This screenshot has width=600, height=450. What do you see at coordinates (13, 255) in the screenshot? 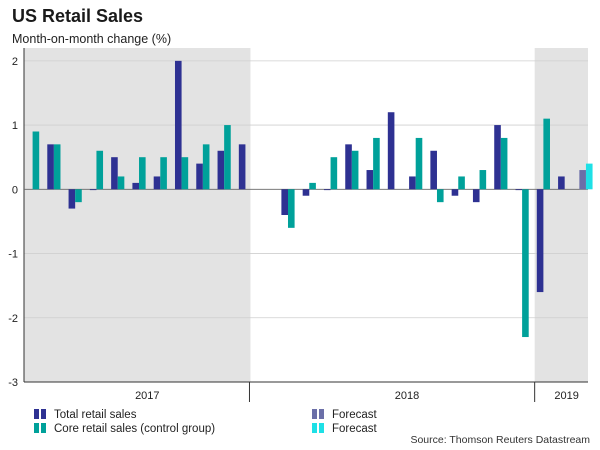
I see `y-tick-label: -1` at bounding box center [13, 255].